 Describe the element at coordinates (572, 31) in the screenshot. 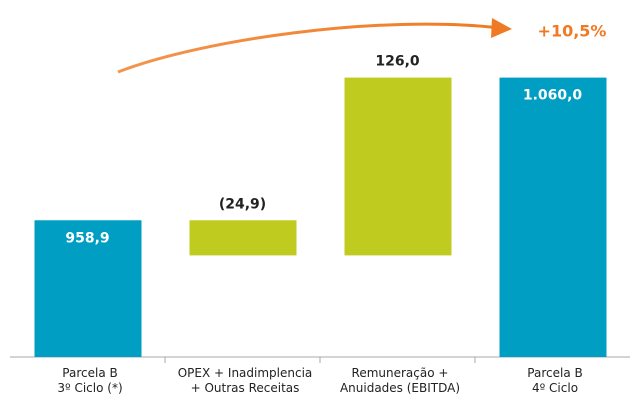

I see `annotation: +10,5%` at that location.